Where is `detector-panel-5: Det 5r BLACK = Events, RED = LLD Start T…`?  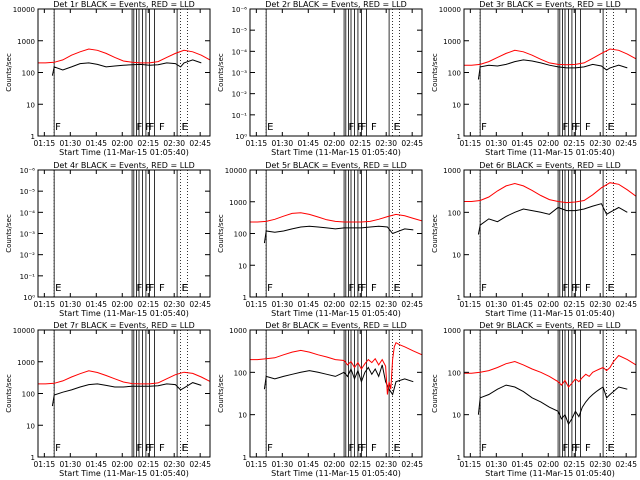 detector-panel-5: Det 5r BLACK = Events, RED = LLD Start T… is located at coordinates (320, 239).